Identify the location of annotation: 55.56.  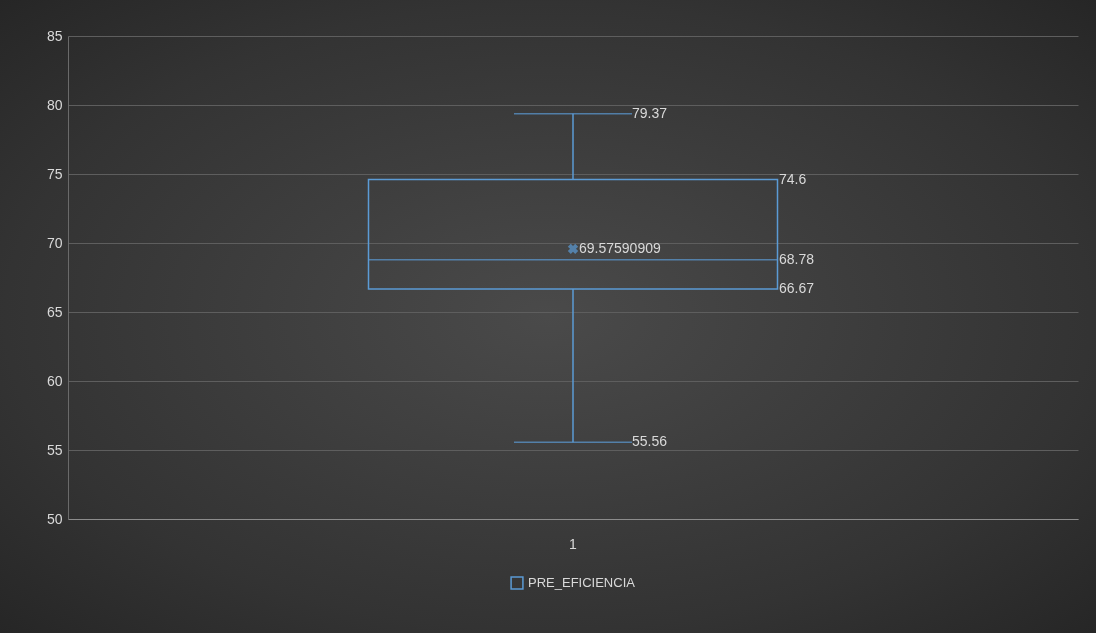
(650, 441).